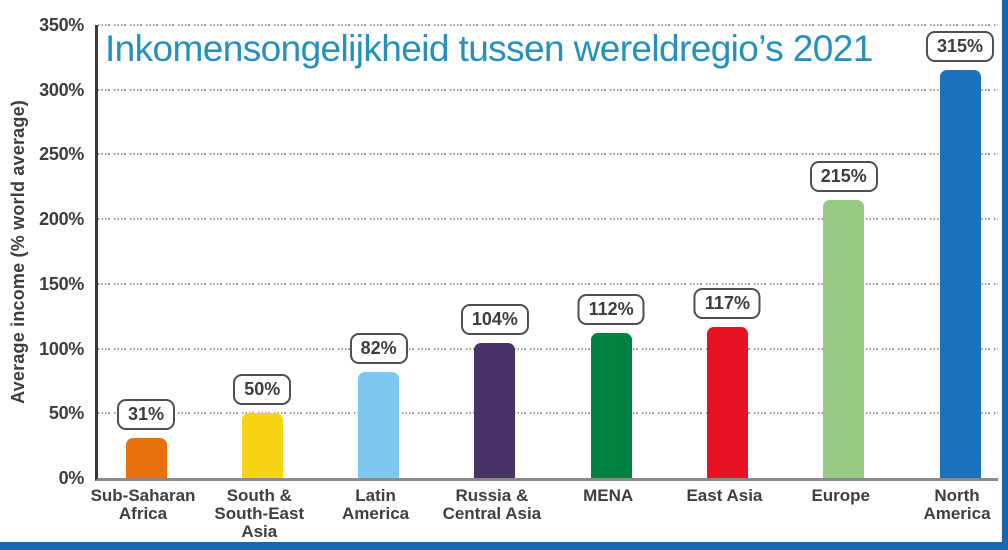 Image resolution: width=1008 pixels, height=550 pixels. Describe the element at coordinates (146, 414) in the screenshot. I see `value-label-sub-saharan-africa: 31%` at that location.